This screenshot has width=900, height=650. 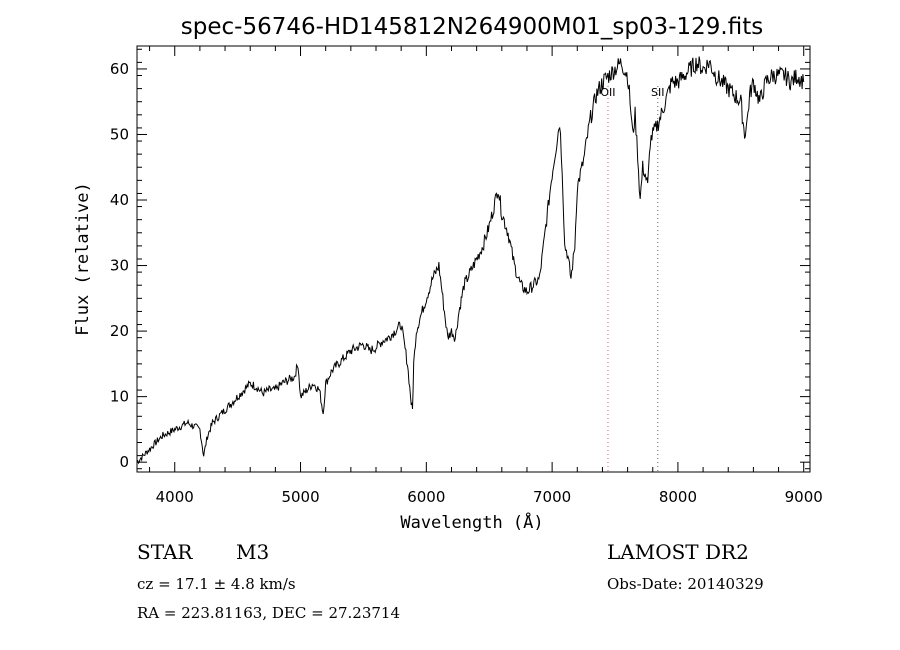 I want to click on y-tick-label: 50, so click(x=119, y=134).